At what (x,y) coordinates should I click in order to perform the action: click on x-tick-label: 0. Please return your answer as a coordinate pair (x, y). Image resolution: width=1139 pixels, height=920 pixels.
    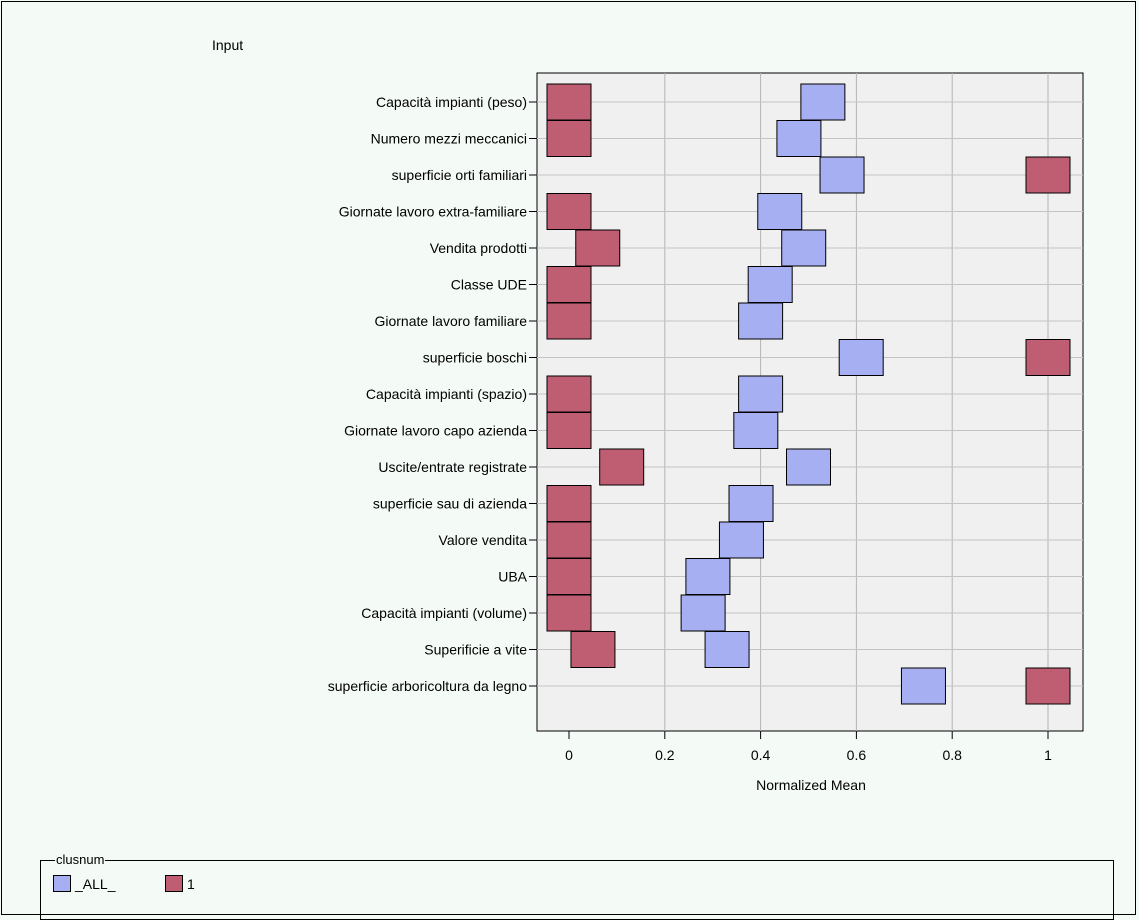
    Looking at the image, I should click on (569, 755).